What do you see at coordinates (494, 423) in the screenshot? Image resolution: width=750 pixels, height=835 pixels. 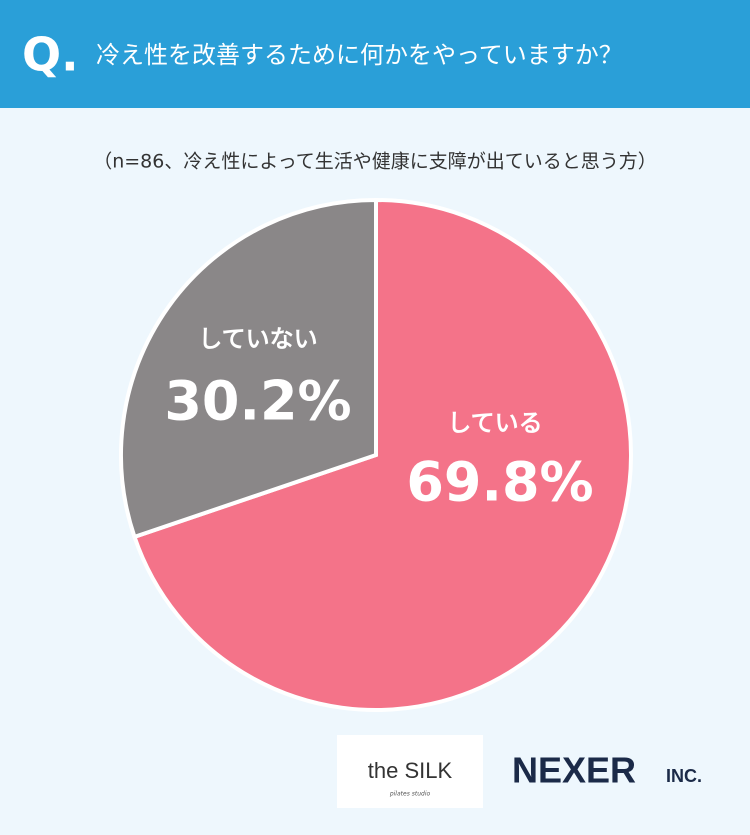 I see `category-label: している` at bounding box center [494, 423].